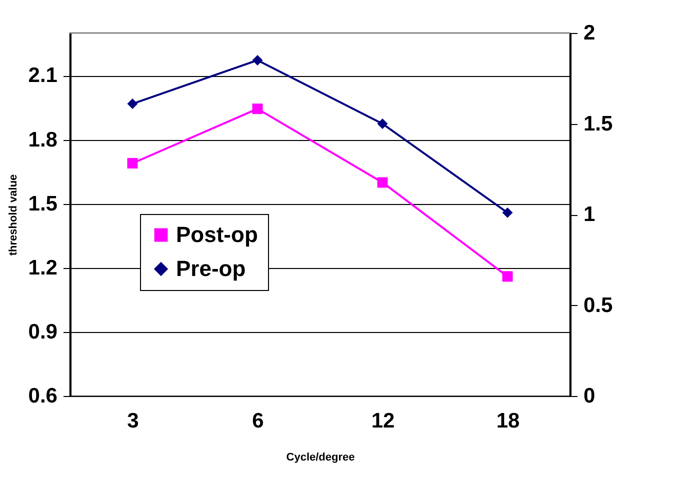 The width and height of the screenshot is (674, 487). Describe the element at coordinates (43, 140) in the screenshot. I see `y-tick-label: 1.8` at that location.